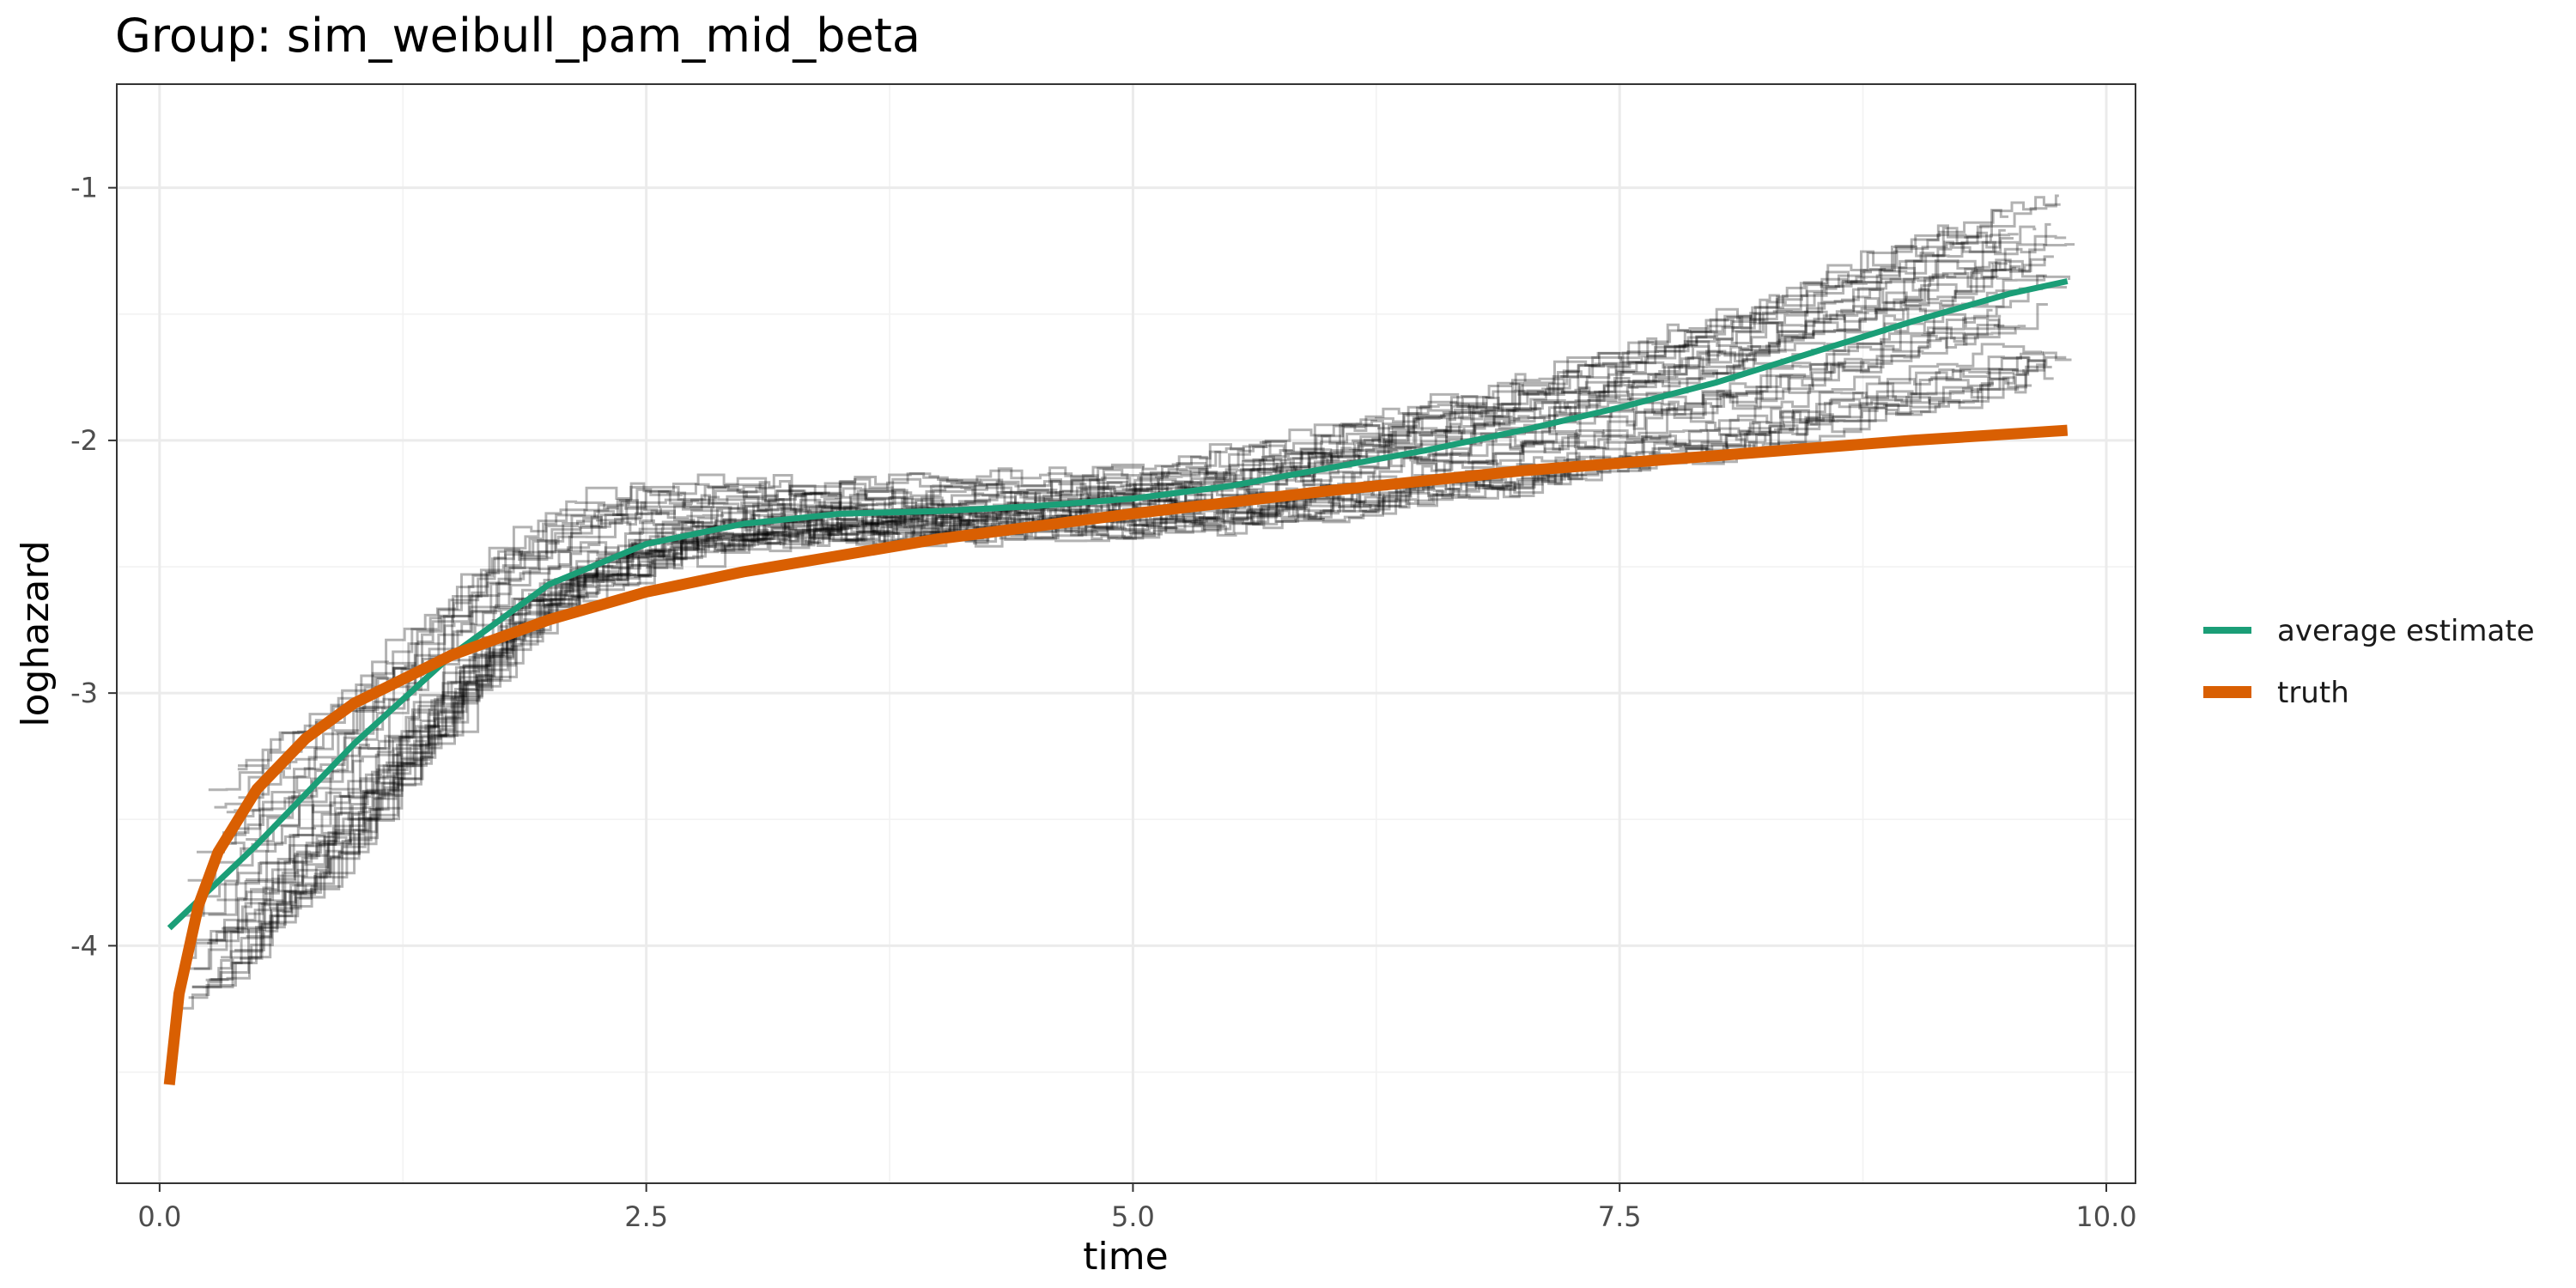  What do you see at coordinates (1133, 1217) in the screenshot?
I see `x-tick-label-2: 5.0` at bounding box center [1133, 1217].